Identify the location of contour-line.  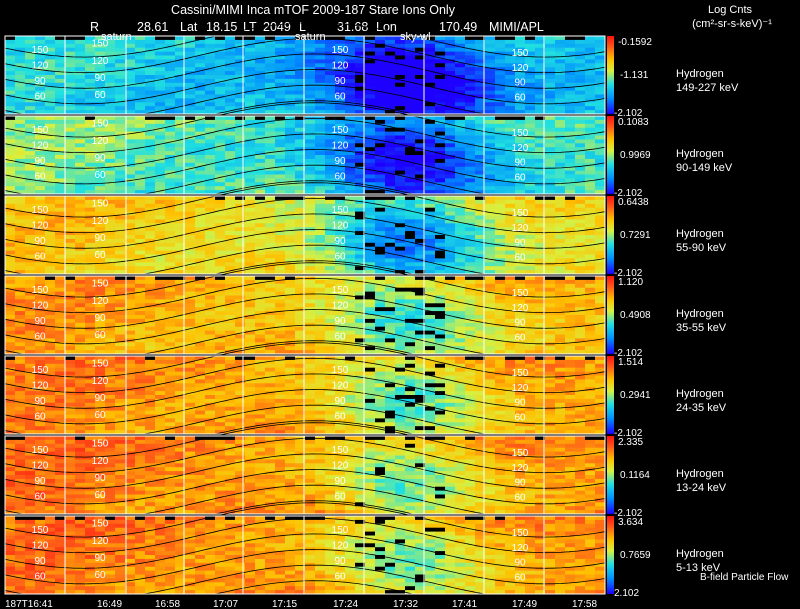
(305, 231).